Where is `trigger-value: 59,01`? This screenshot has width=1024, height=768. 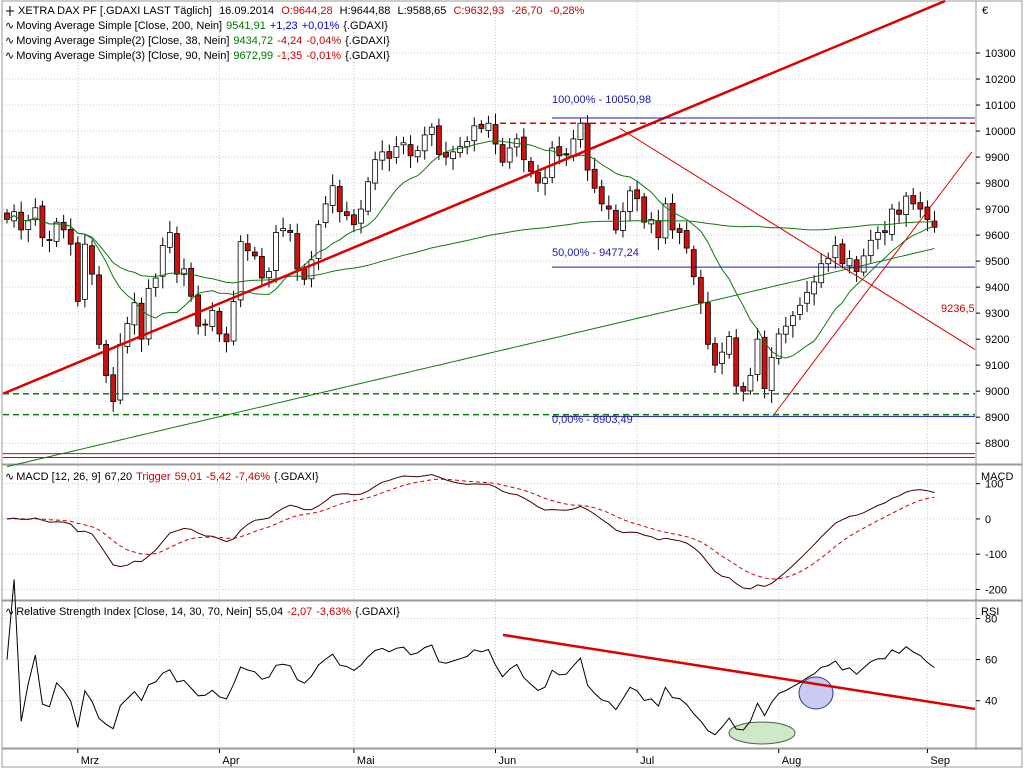 trigger-value: 59,01 is located at coordinates (189, 477).